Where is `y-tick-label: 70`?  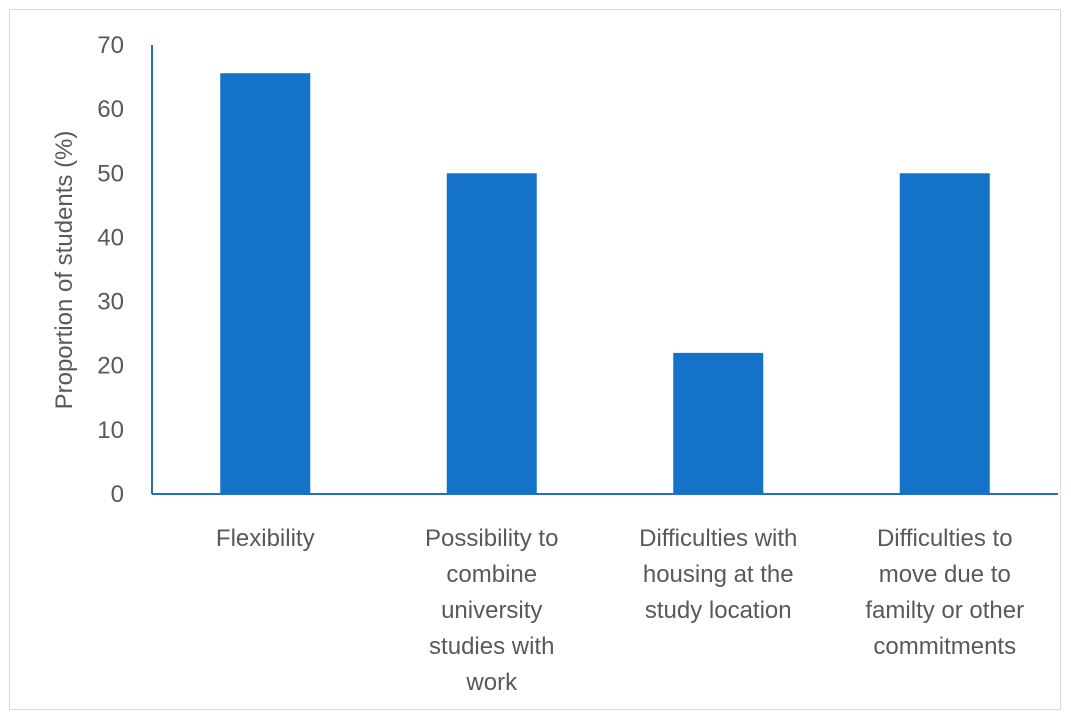 y-tick-label: 70 is located at coordinates (110, 45).